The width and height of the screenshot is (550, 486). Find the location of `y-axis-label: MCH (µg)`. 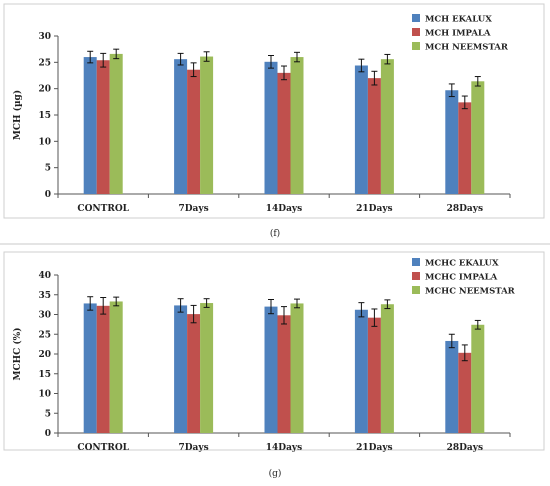

y-axis-label: MCH (µg) is located at coordinates (17, 115).